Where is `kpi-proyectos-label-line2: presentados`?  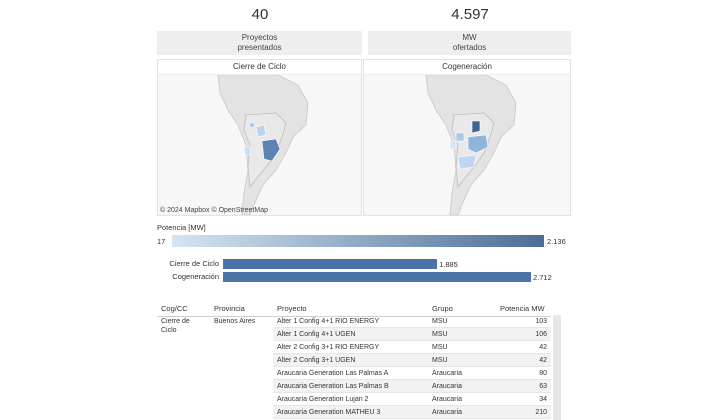 kpi-proyectos-label-line2: presentados is located at coordinates (259, 47).